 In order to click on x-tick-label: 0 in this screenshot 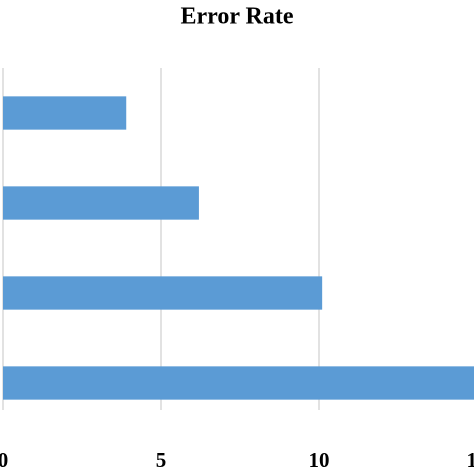, I will do `click(4, 460)`.